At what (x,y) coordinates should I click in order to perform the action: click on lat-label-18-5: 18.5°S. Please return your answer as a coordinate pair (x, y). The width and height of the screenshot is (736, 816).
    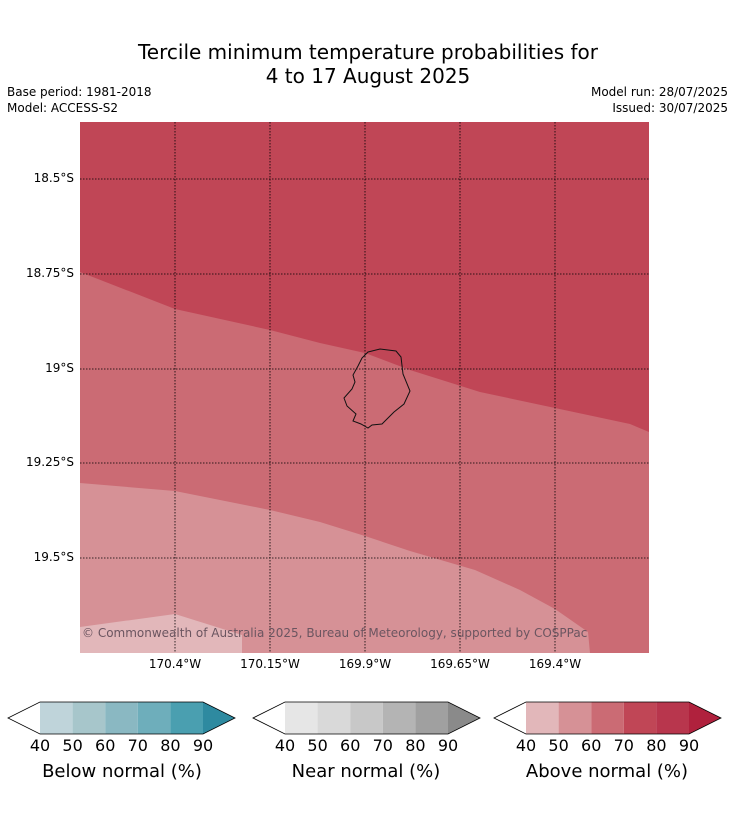
    Looking at the image, I should click on (53, 178).